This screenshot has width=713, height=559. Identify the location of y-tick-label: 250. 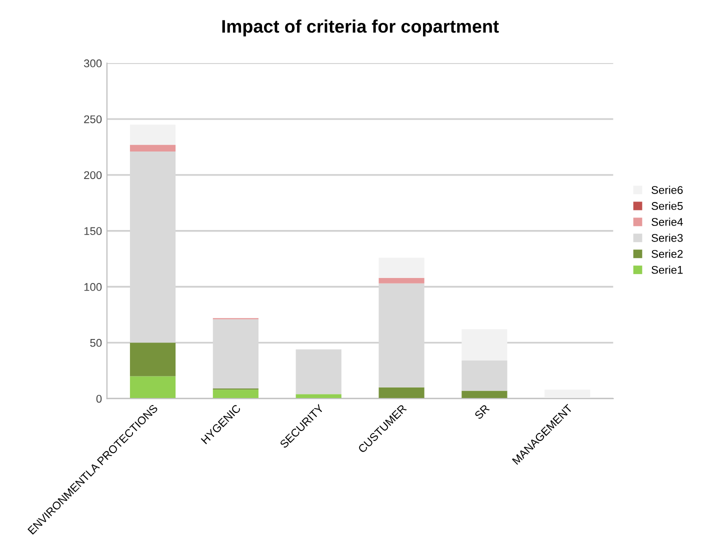
(93, 119).